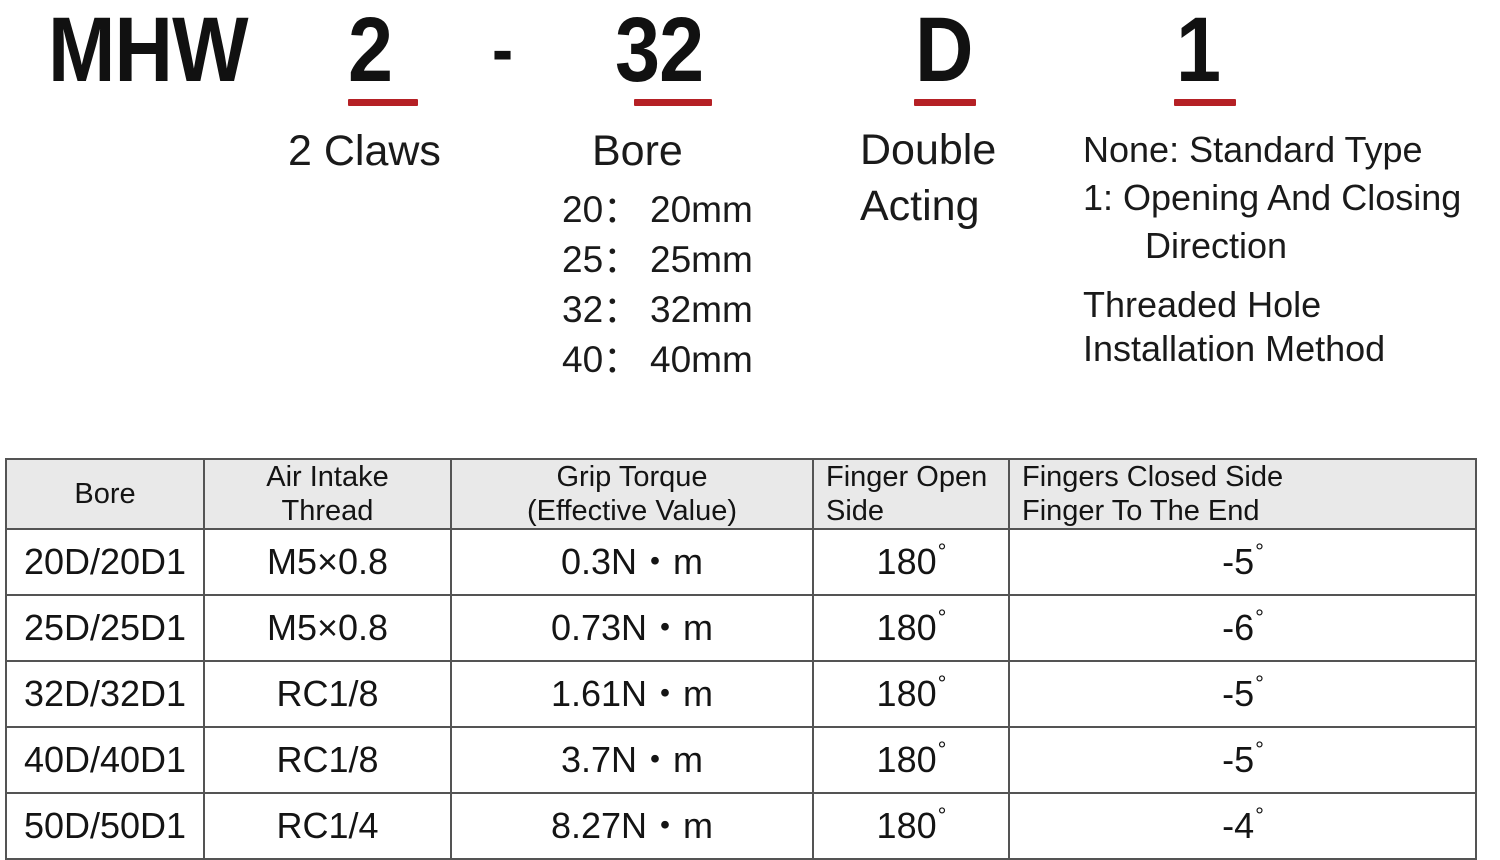 This screenshot has width=1500, height=860. I want to click on column-header-grip-torque: Grip Torque (Effective Value), so click(632, 494).